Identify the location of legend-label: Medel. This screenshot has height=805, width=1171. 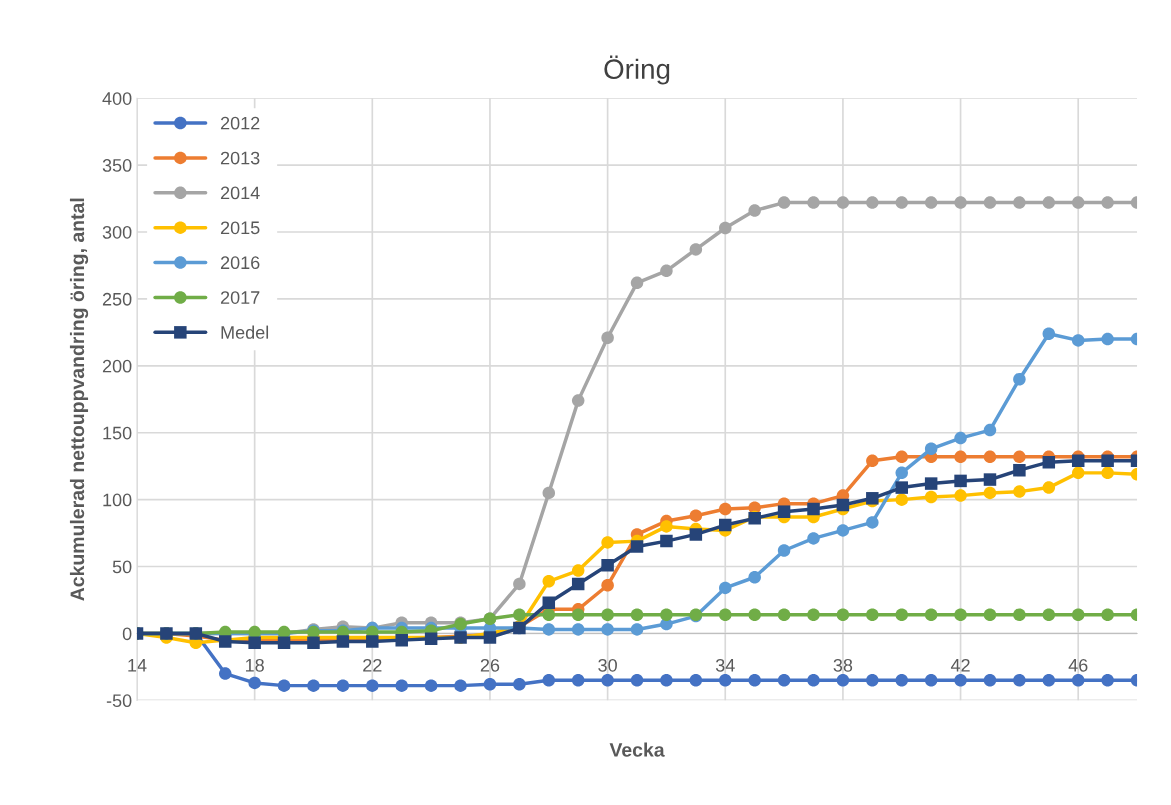
(245, 332).